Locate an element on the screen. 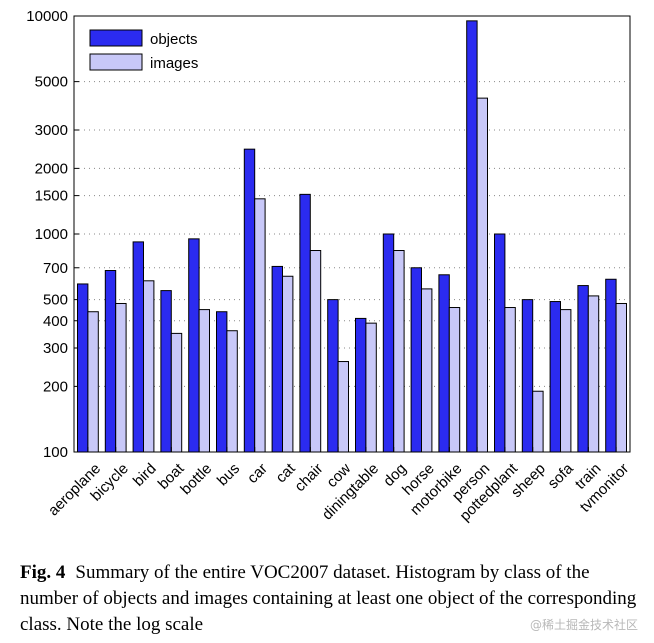 This screenshot has width=654, height=643. bar-objects-bird is located at coordinates (138, 347).